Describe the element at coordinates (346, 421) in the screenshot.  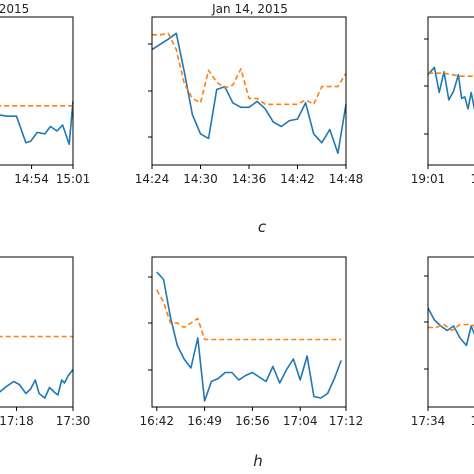
I see `x-tick-label: 17:12` at that location.